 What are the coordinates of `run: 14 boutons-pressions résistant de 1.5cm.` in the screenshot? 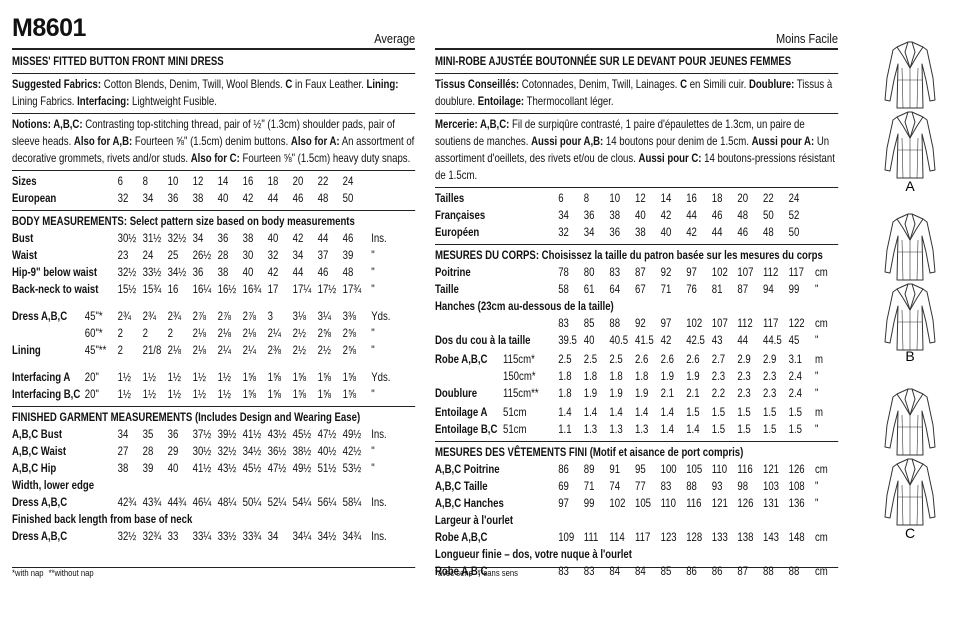 It's located at (635, 166).